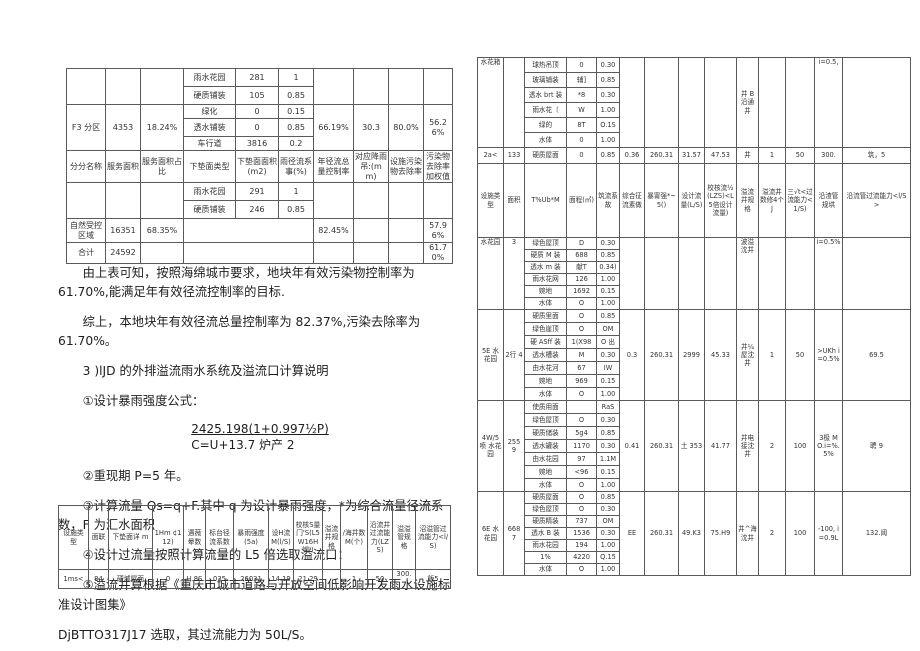 The image size is (920, 651). What do you see at coordinates (747, 533) in the screenshot?
I see `table-cell: 井^海沈井` at bounding box center [747, 533].